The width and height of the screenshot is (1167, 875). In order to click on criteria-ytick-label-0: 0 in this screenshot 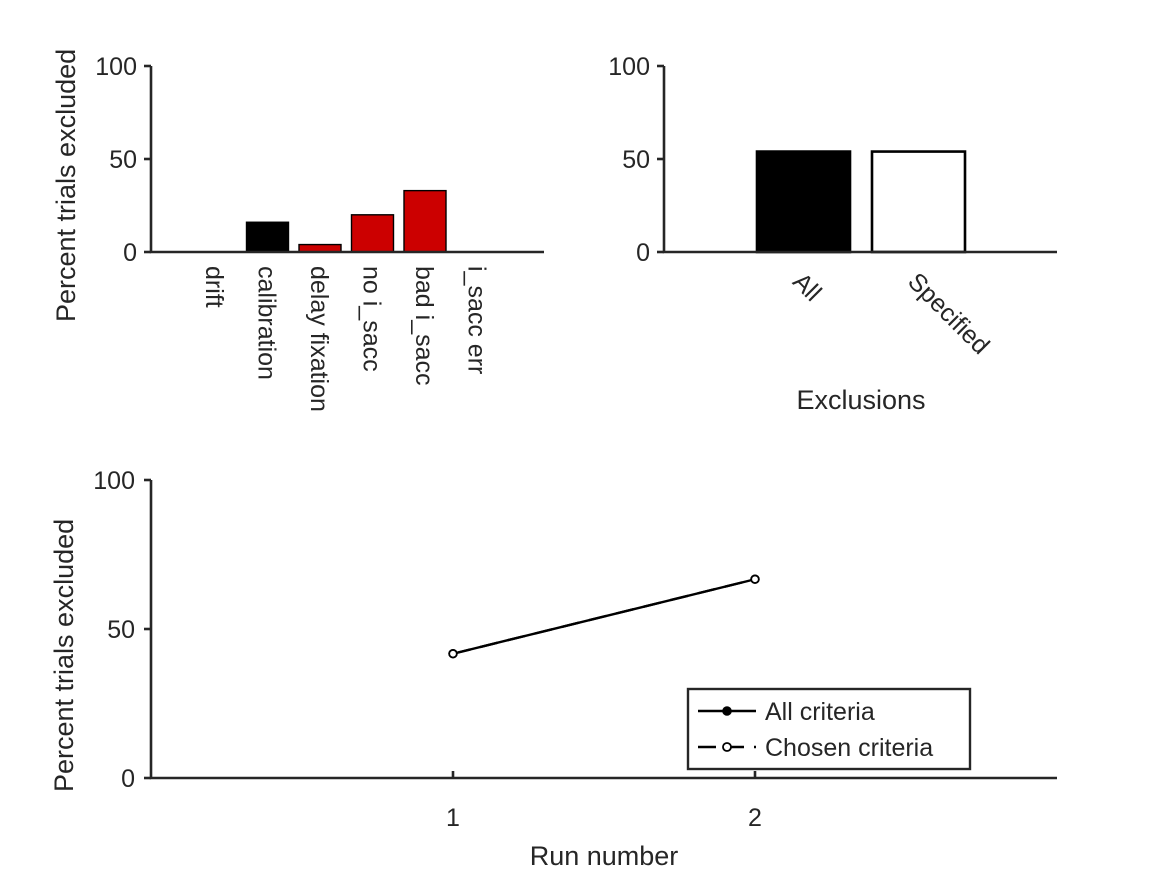, I will do `click(130, 253)`.